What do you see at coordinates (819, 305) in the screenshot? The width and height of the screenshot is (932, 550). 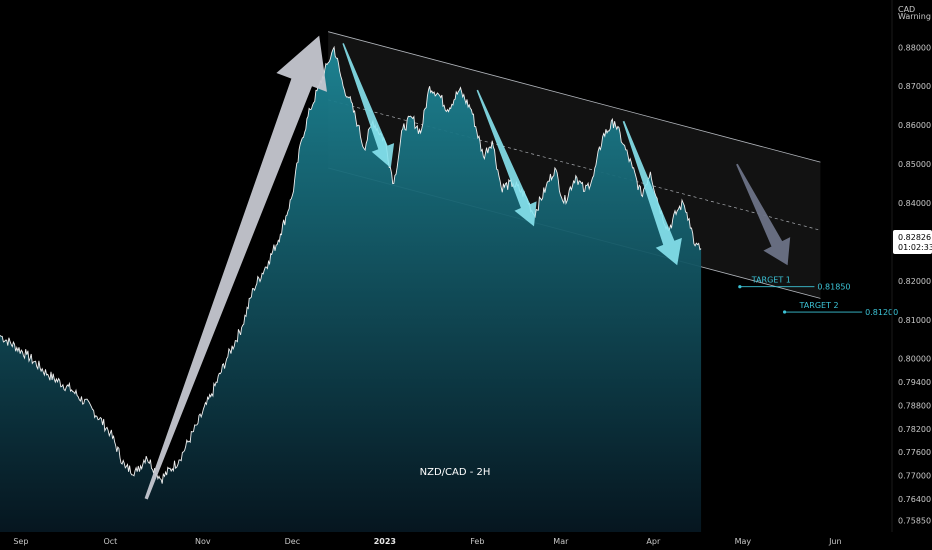 I see `target-label: TARGET 2` at bounding box center [819, 305].